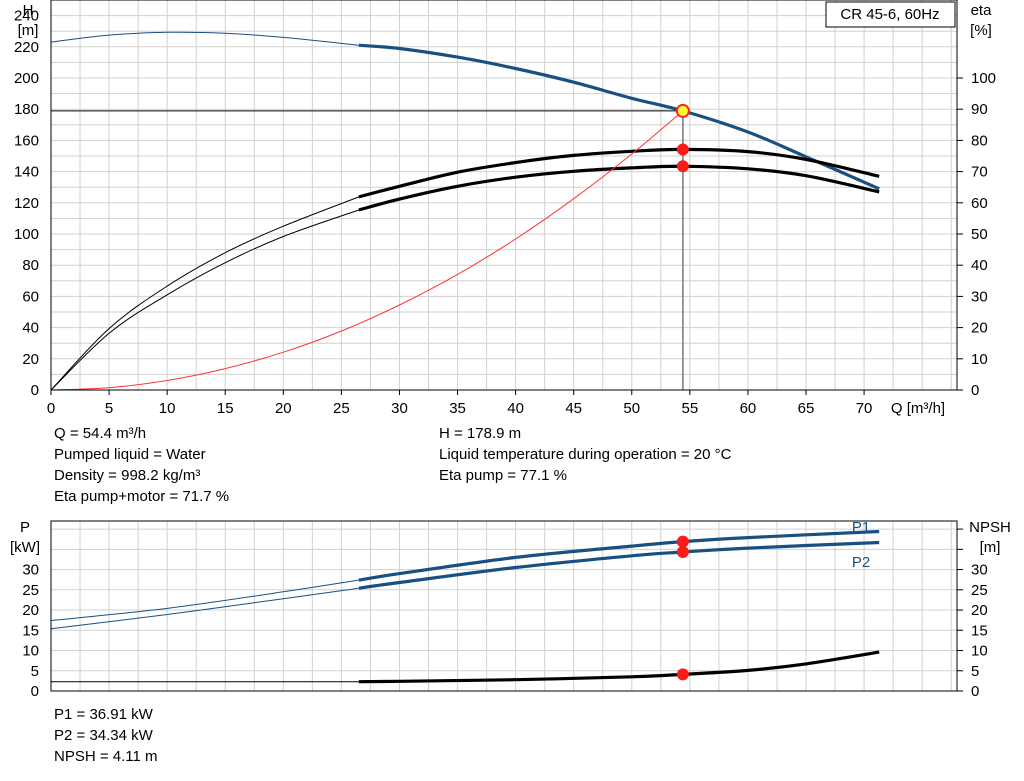 The height and width of the screenshot is (781, 1024). I want to click on info-head: H = 178.9 m, so click(480, 433).